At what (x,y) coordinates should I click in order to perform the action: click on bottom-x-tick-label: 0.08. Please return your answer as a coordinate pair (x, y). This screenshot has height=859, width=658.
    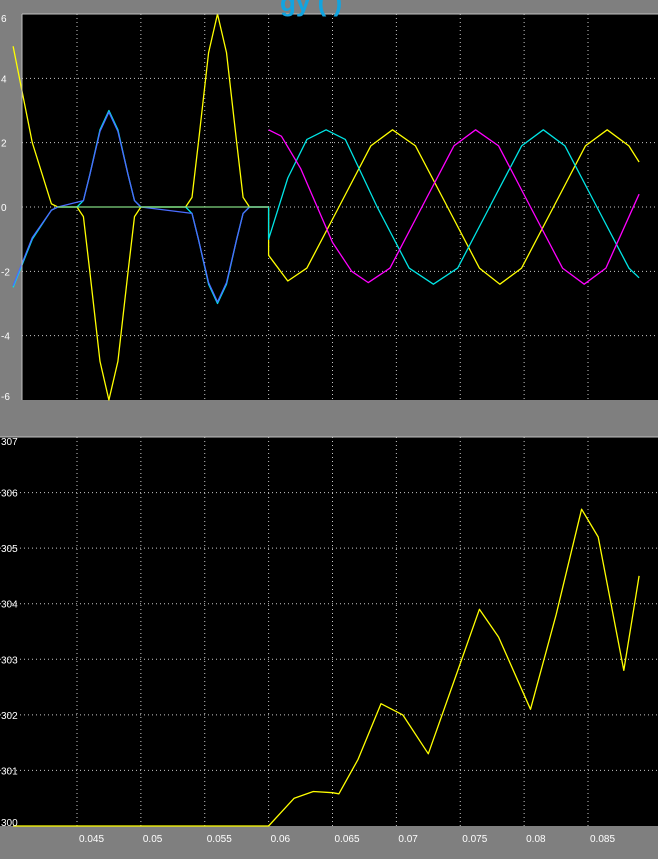
    Looking at the image, I should click on (536, 839).